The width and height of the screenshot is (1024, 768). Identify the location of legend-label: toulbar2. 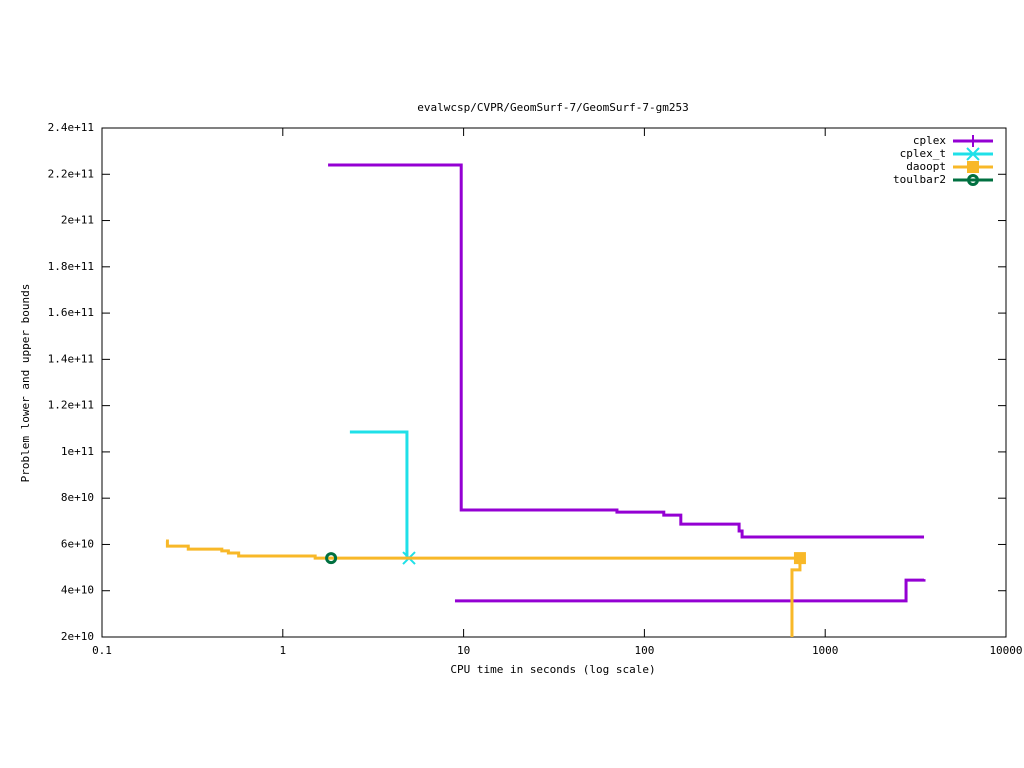
(919, 179).